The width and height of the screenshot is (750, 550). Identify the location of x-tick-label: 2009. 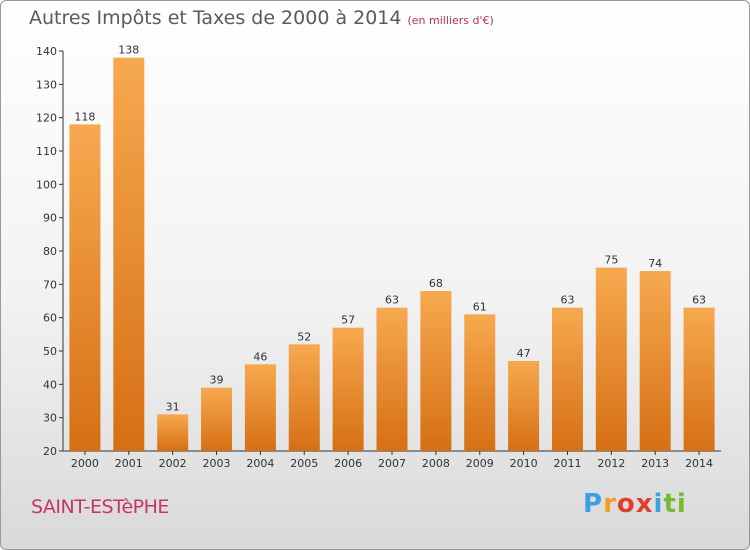
(480, 463).